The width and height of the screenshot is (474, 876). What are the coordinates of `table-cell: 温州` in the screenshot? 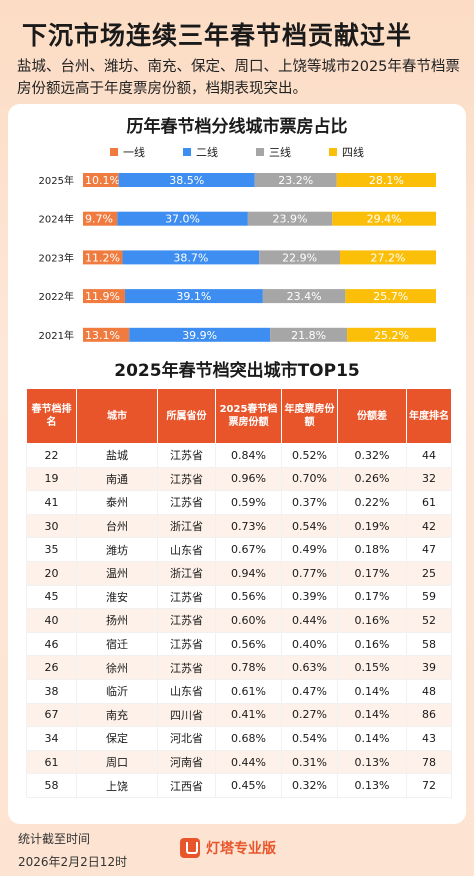 It's located at (117, 573).